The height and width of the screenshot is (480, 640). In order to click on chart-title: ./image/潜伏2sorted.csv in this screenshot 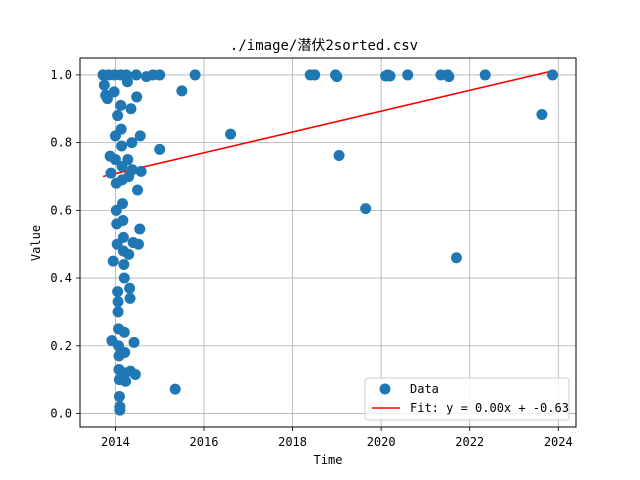, I will do `click(324, 46)`.